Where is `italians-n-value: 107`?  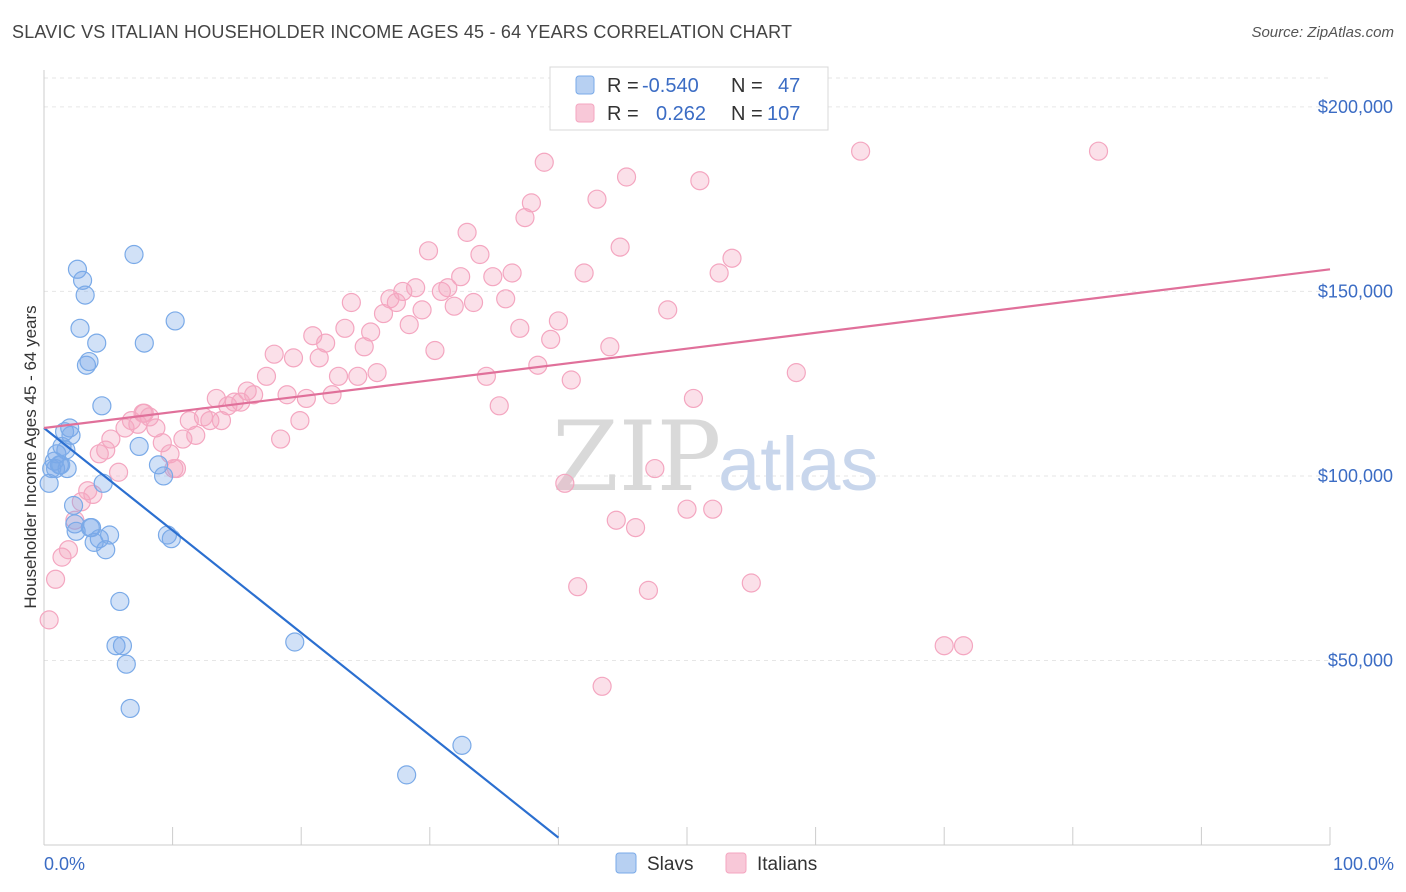
italians-n-value: 107 is located at coordinates (783, 114).